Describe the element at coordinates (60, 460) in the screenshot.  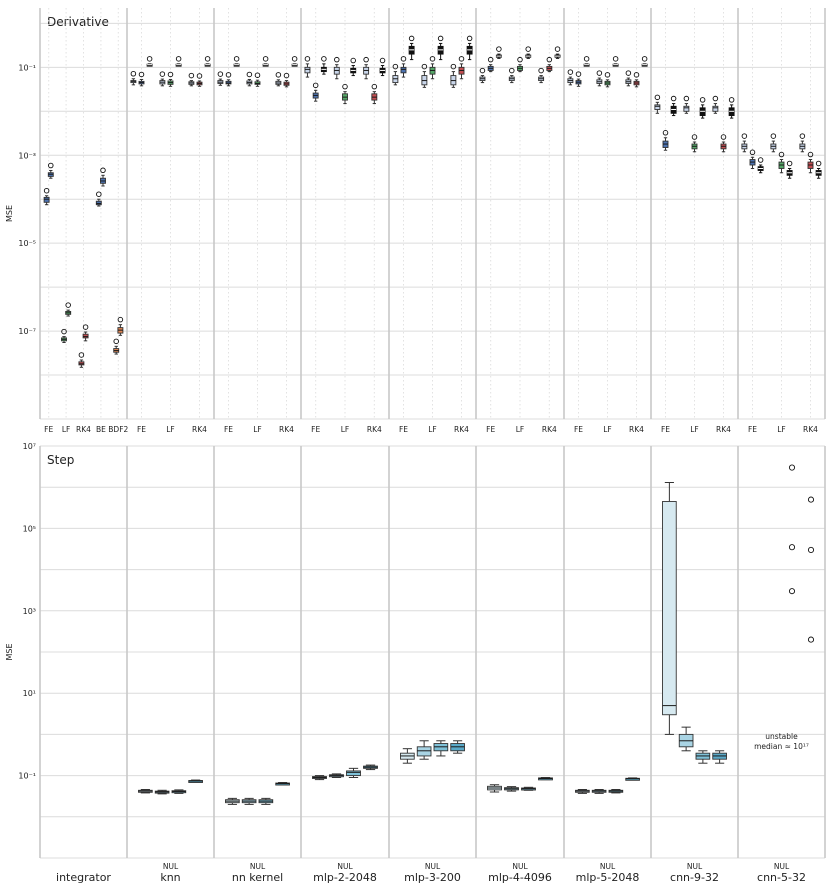
I see `panel-label: Step` at that location.